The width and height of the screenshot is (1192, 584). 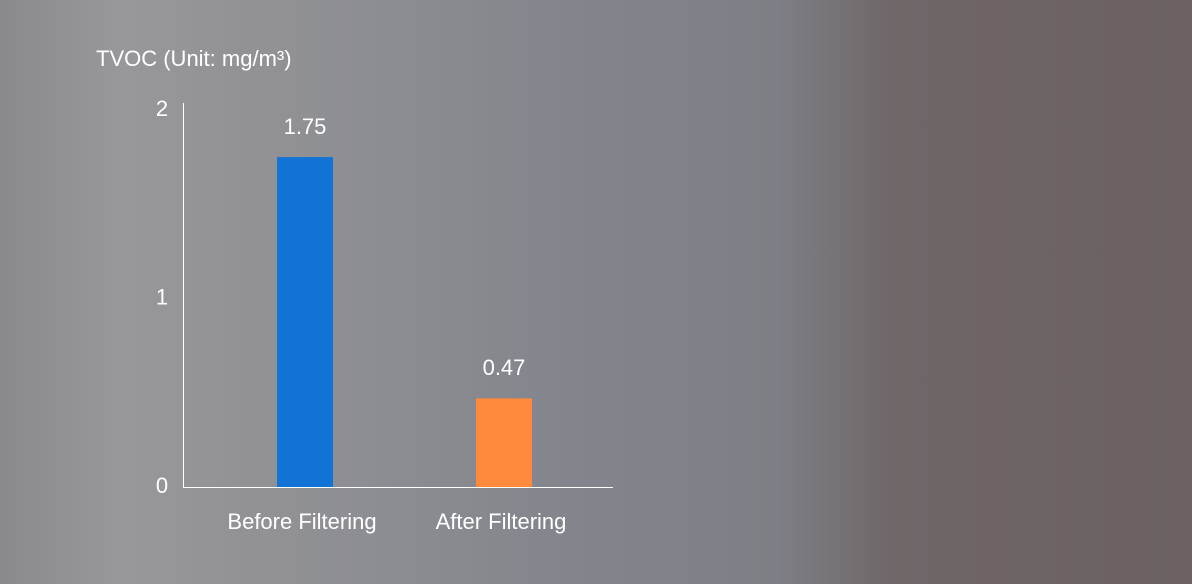 What do you see at coordinates (194, 58) in the screenshot?
I see `chart-title: TVOC (Unit: mg/m³)` at bounding box center [194, 58].